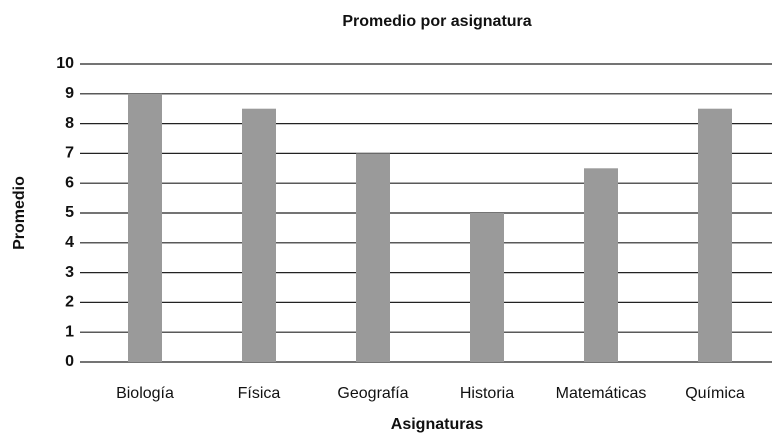  Describe the element at coordinates (69, 361) in the screenshot. I see `y-tick-label: 0` at that location.